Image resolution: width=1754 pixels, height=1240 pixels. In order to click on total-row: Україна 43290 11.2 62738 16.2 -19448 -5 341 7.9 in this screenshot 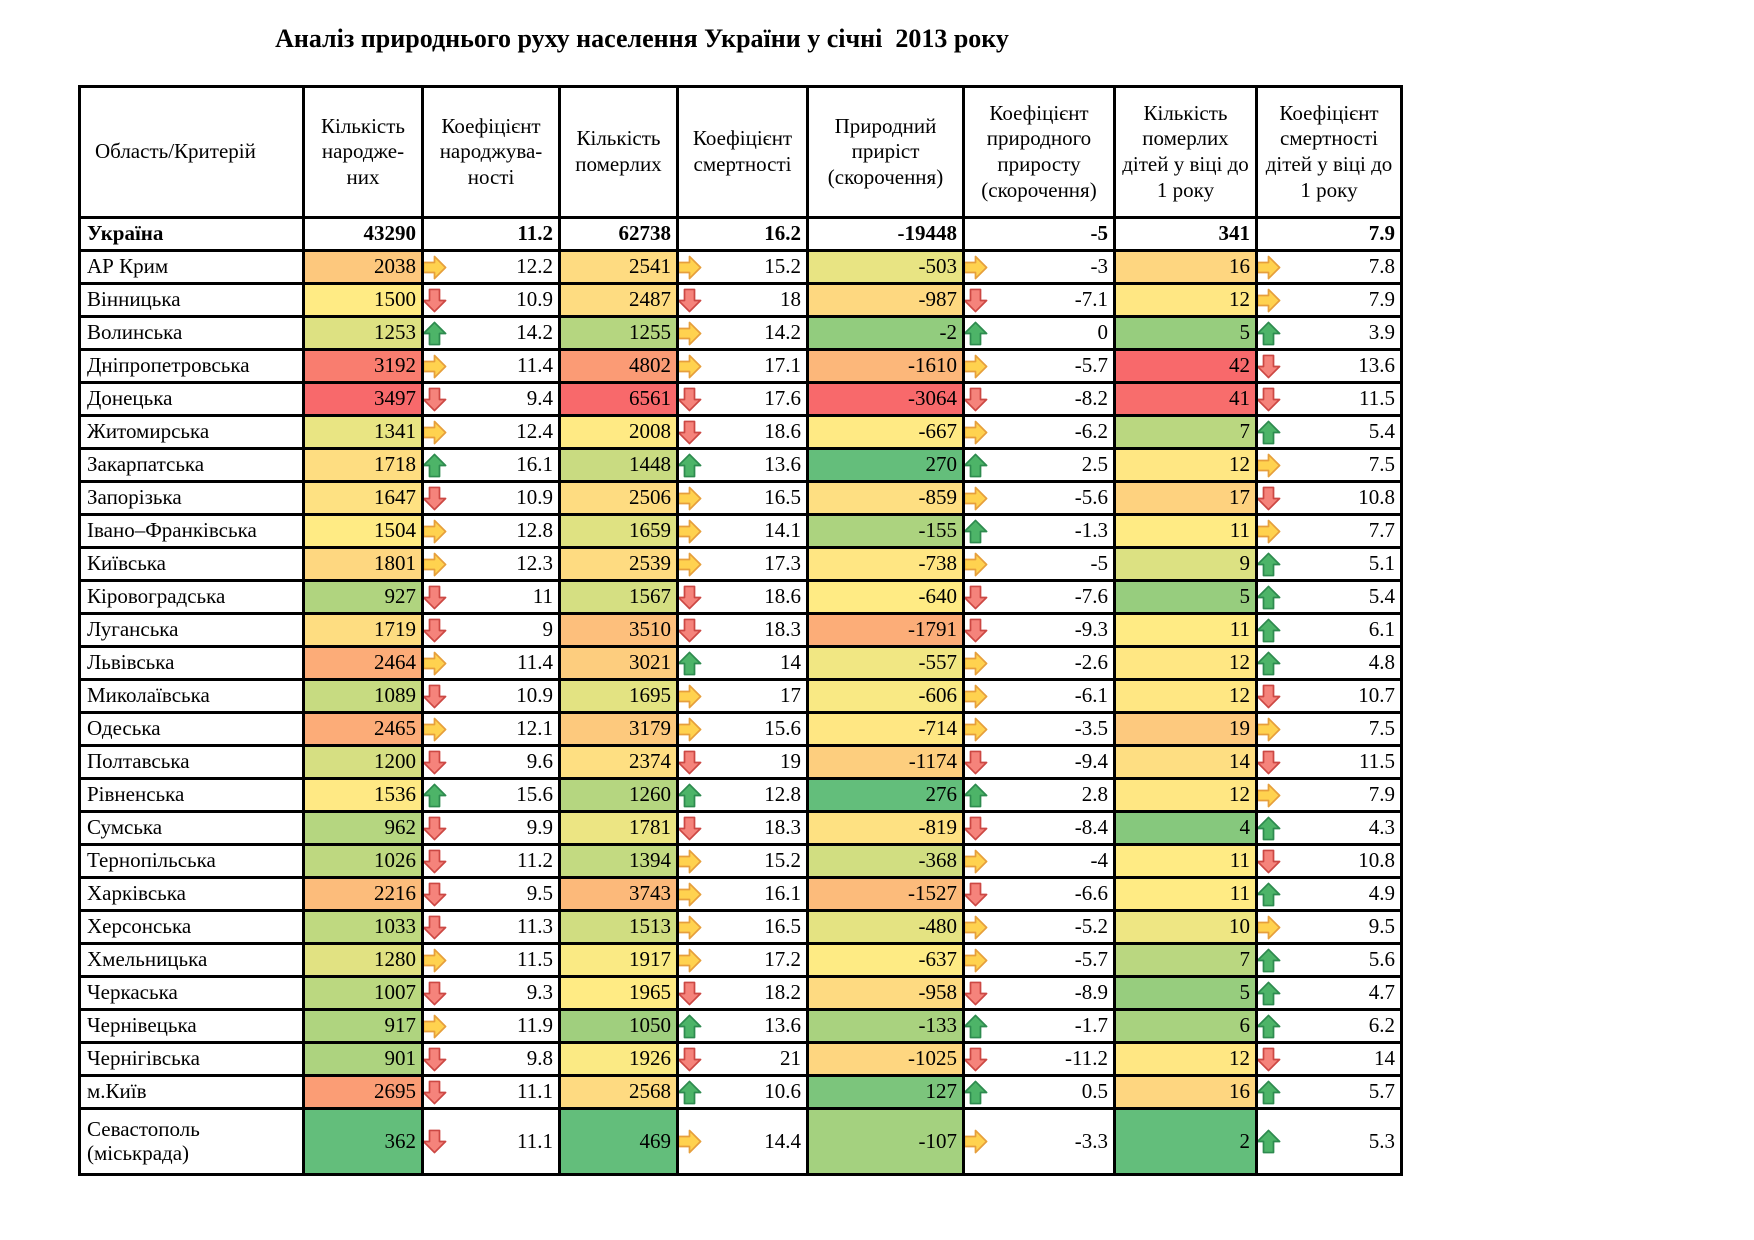, I will do `click(740, 234)`.